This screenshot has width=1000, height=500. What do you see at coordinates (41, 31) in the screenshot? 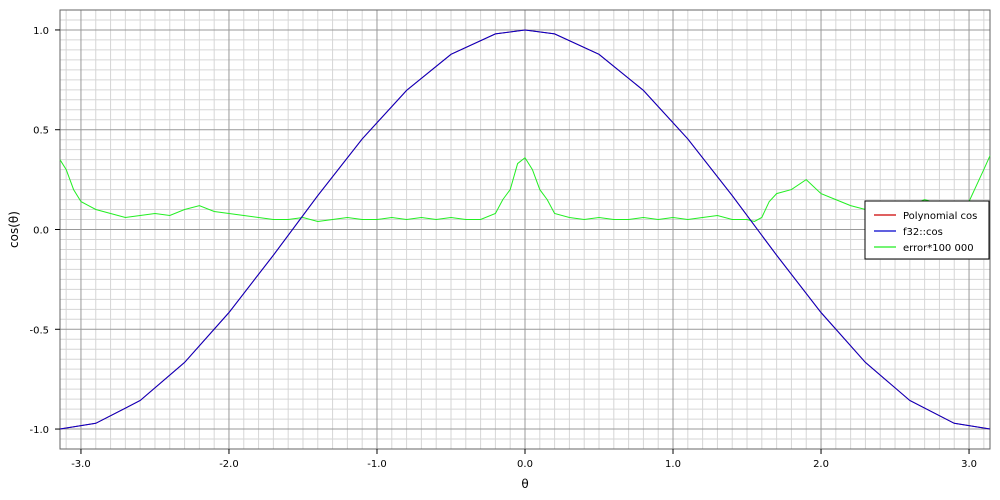
I see `y-tick-label: 1.0` at bounding box center [41, 31].